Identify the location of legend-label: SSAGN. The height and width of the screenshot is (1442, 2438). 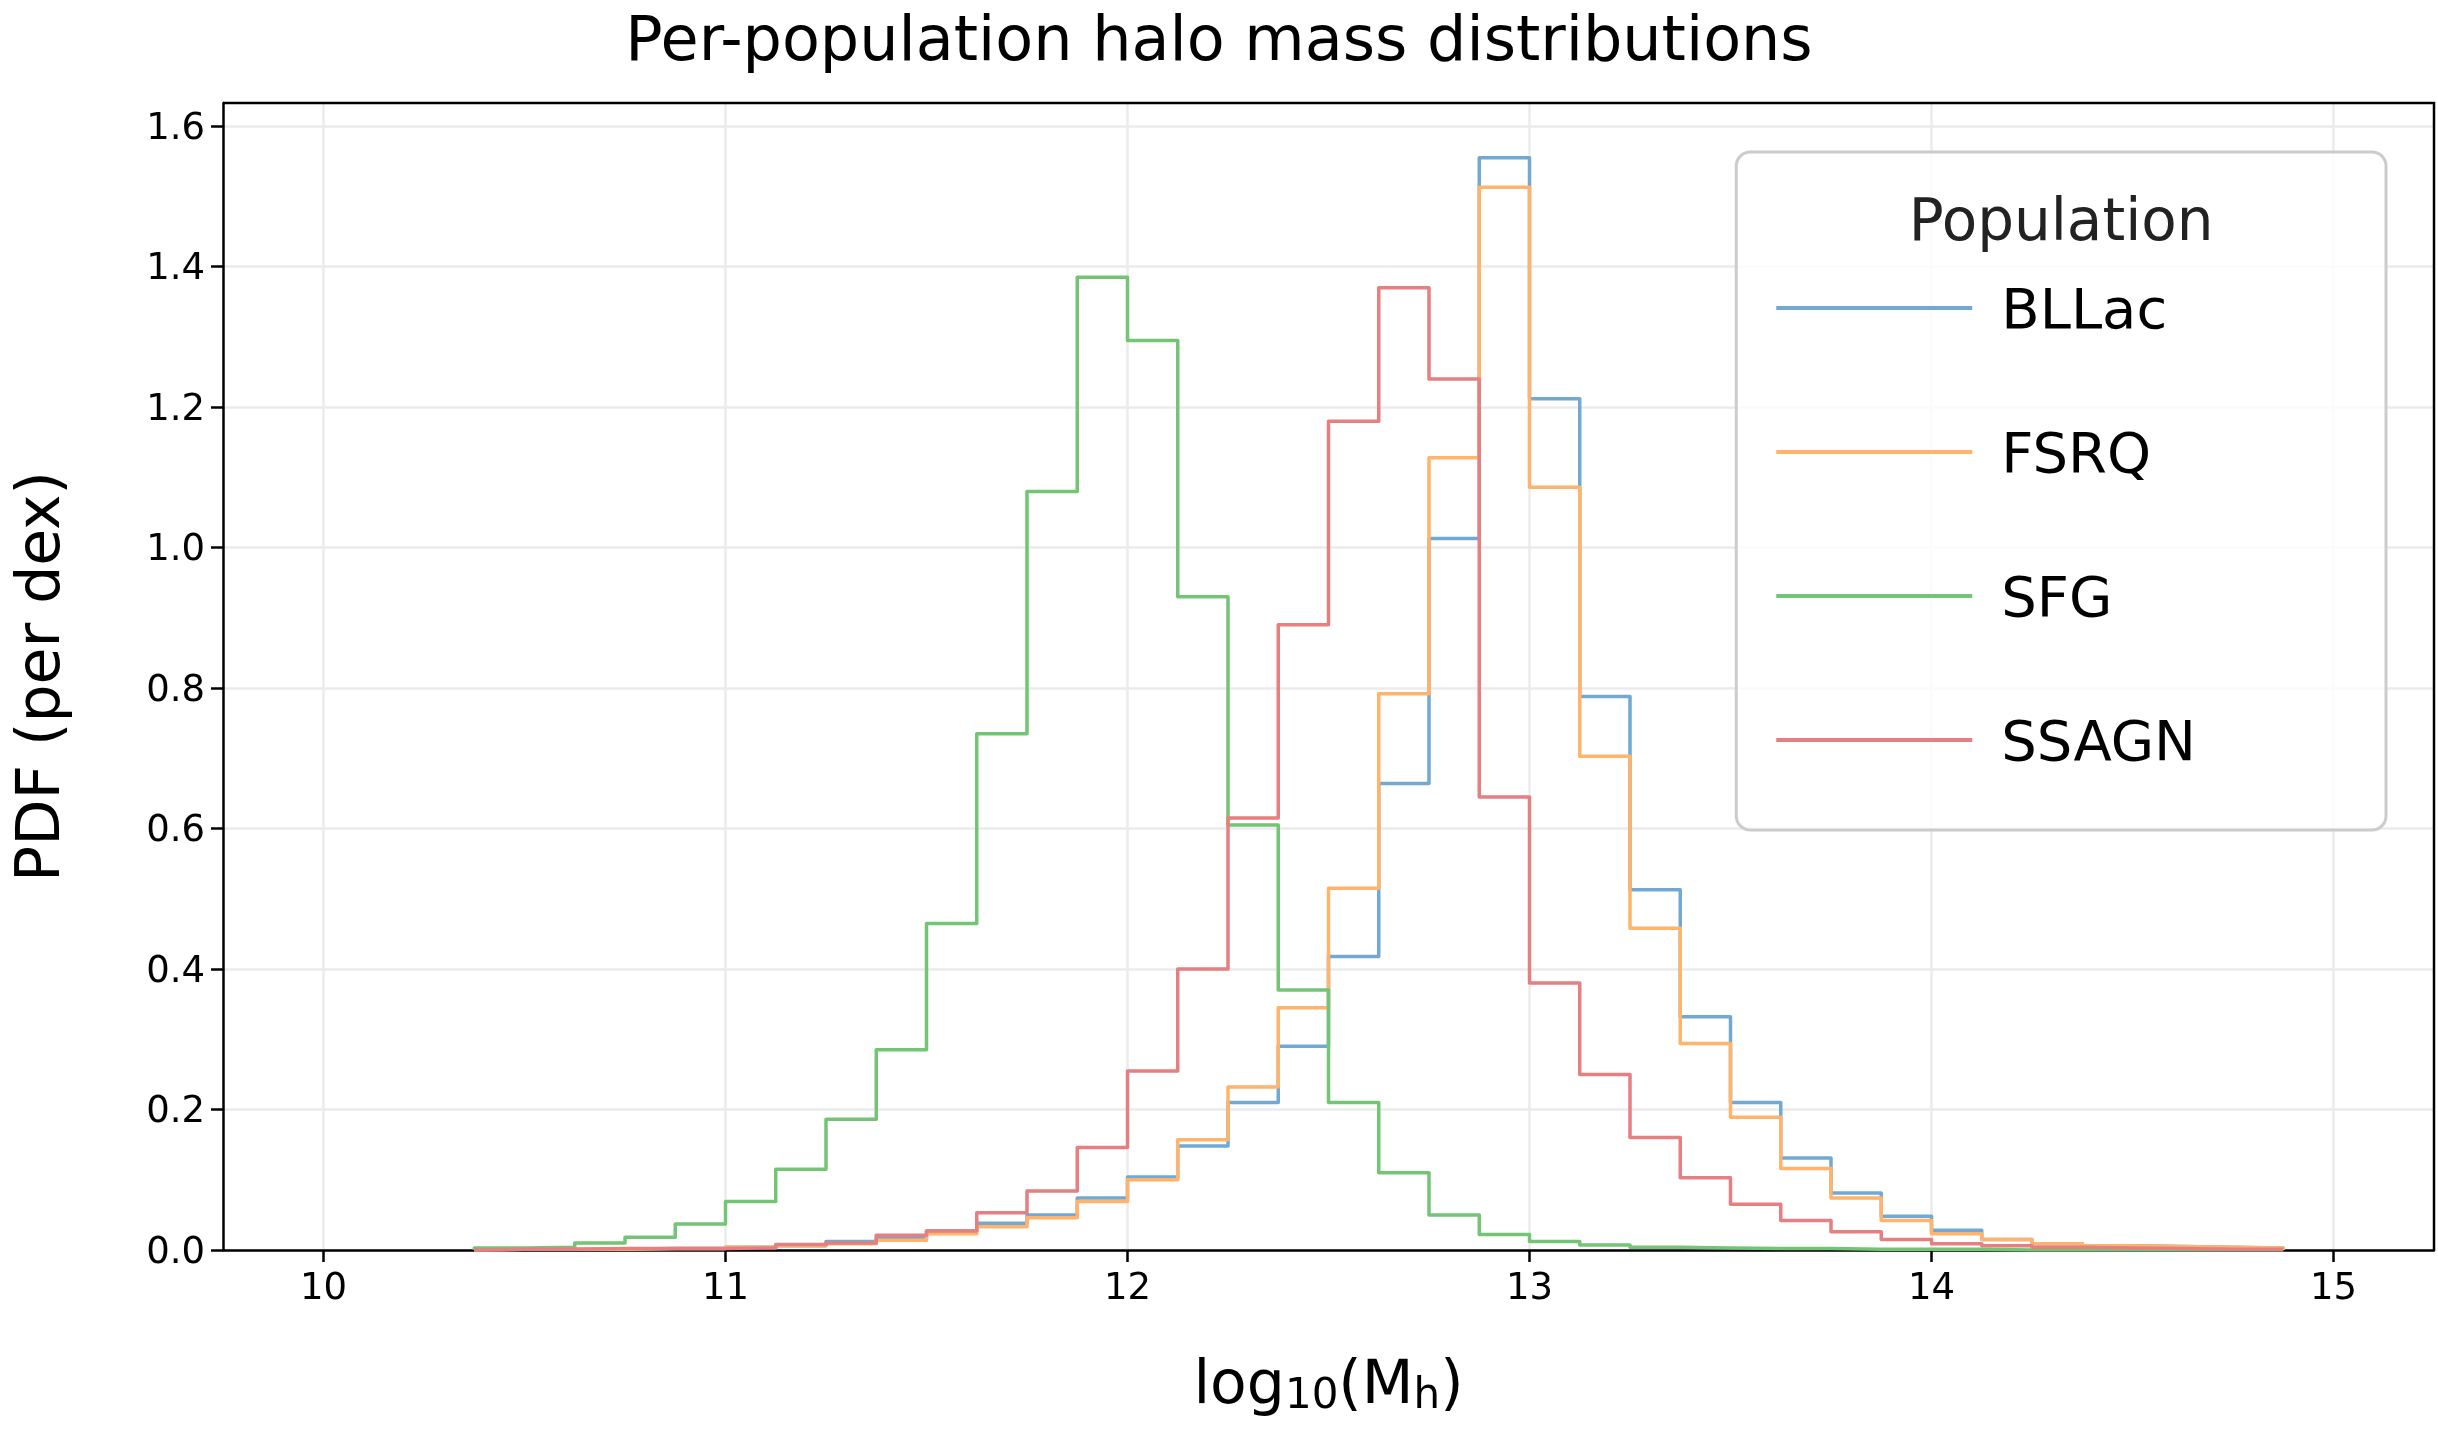
(2099, 740).